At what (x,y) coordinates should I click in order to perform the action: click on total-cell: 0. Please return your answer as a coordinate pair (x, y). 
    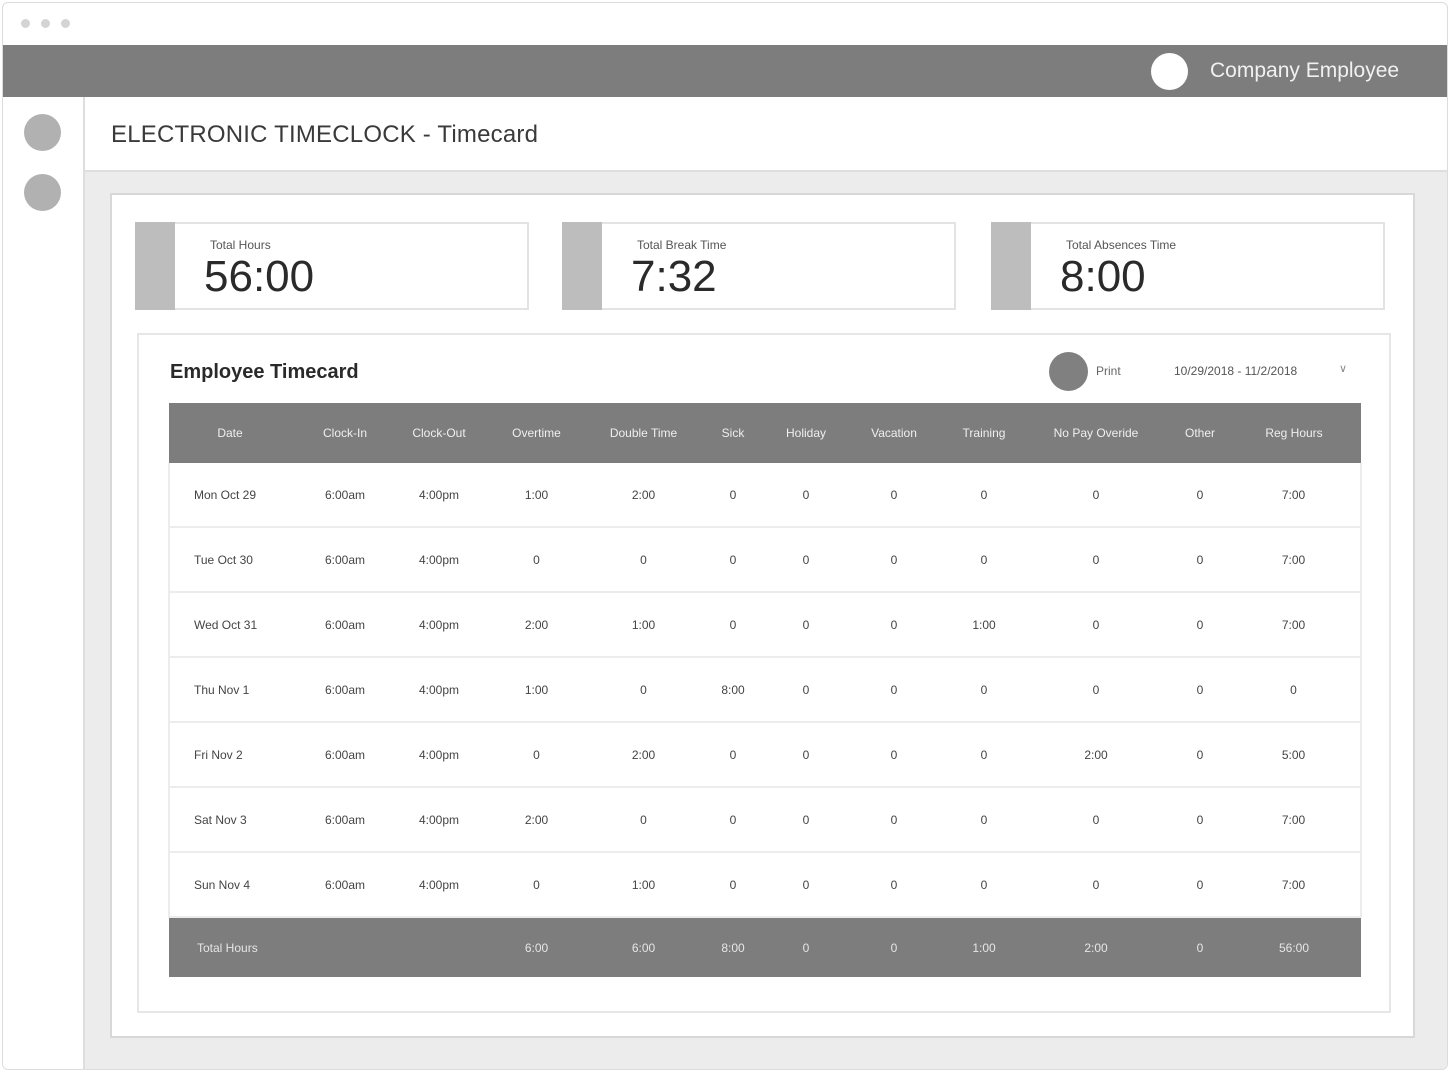
    Looking at the image, I should click on (1200, 947).